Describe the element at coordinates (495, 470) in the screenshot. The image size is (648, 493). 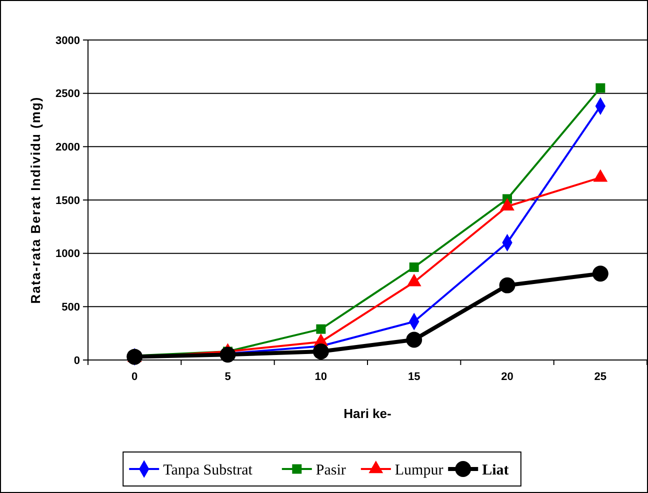
I see `legend-label: Liat` at that location.